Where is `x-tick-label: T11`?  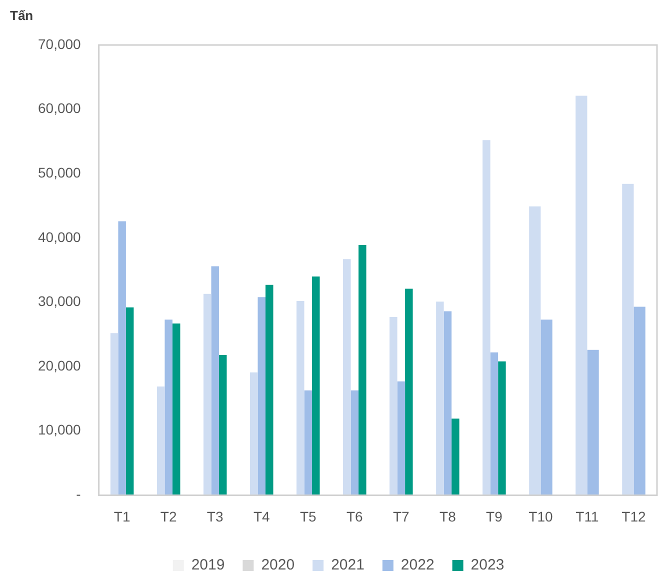
x-tick-label: T11 is located at coordinates (587, 516).